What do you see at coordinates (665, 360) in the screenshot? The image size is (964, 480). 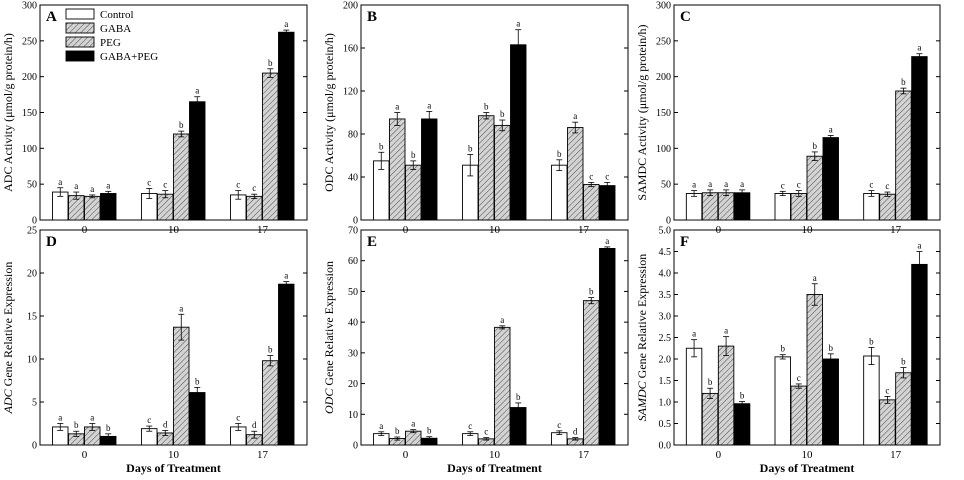 I see `y-tick-label: 2.0` at bounding box center [665, 360].